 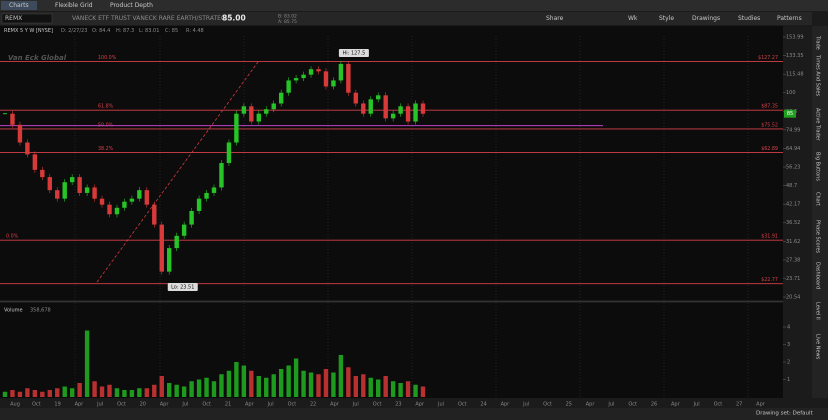 What do you see at coordinates (107, 58) in the screenshot?
I see `fib-percent-label: 100.0%` at bounding box center [107, 58].